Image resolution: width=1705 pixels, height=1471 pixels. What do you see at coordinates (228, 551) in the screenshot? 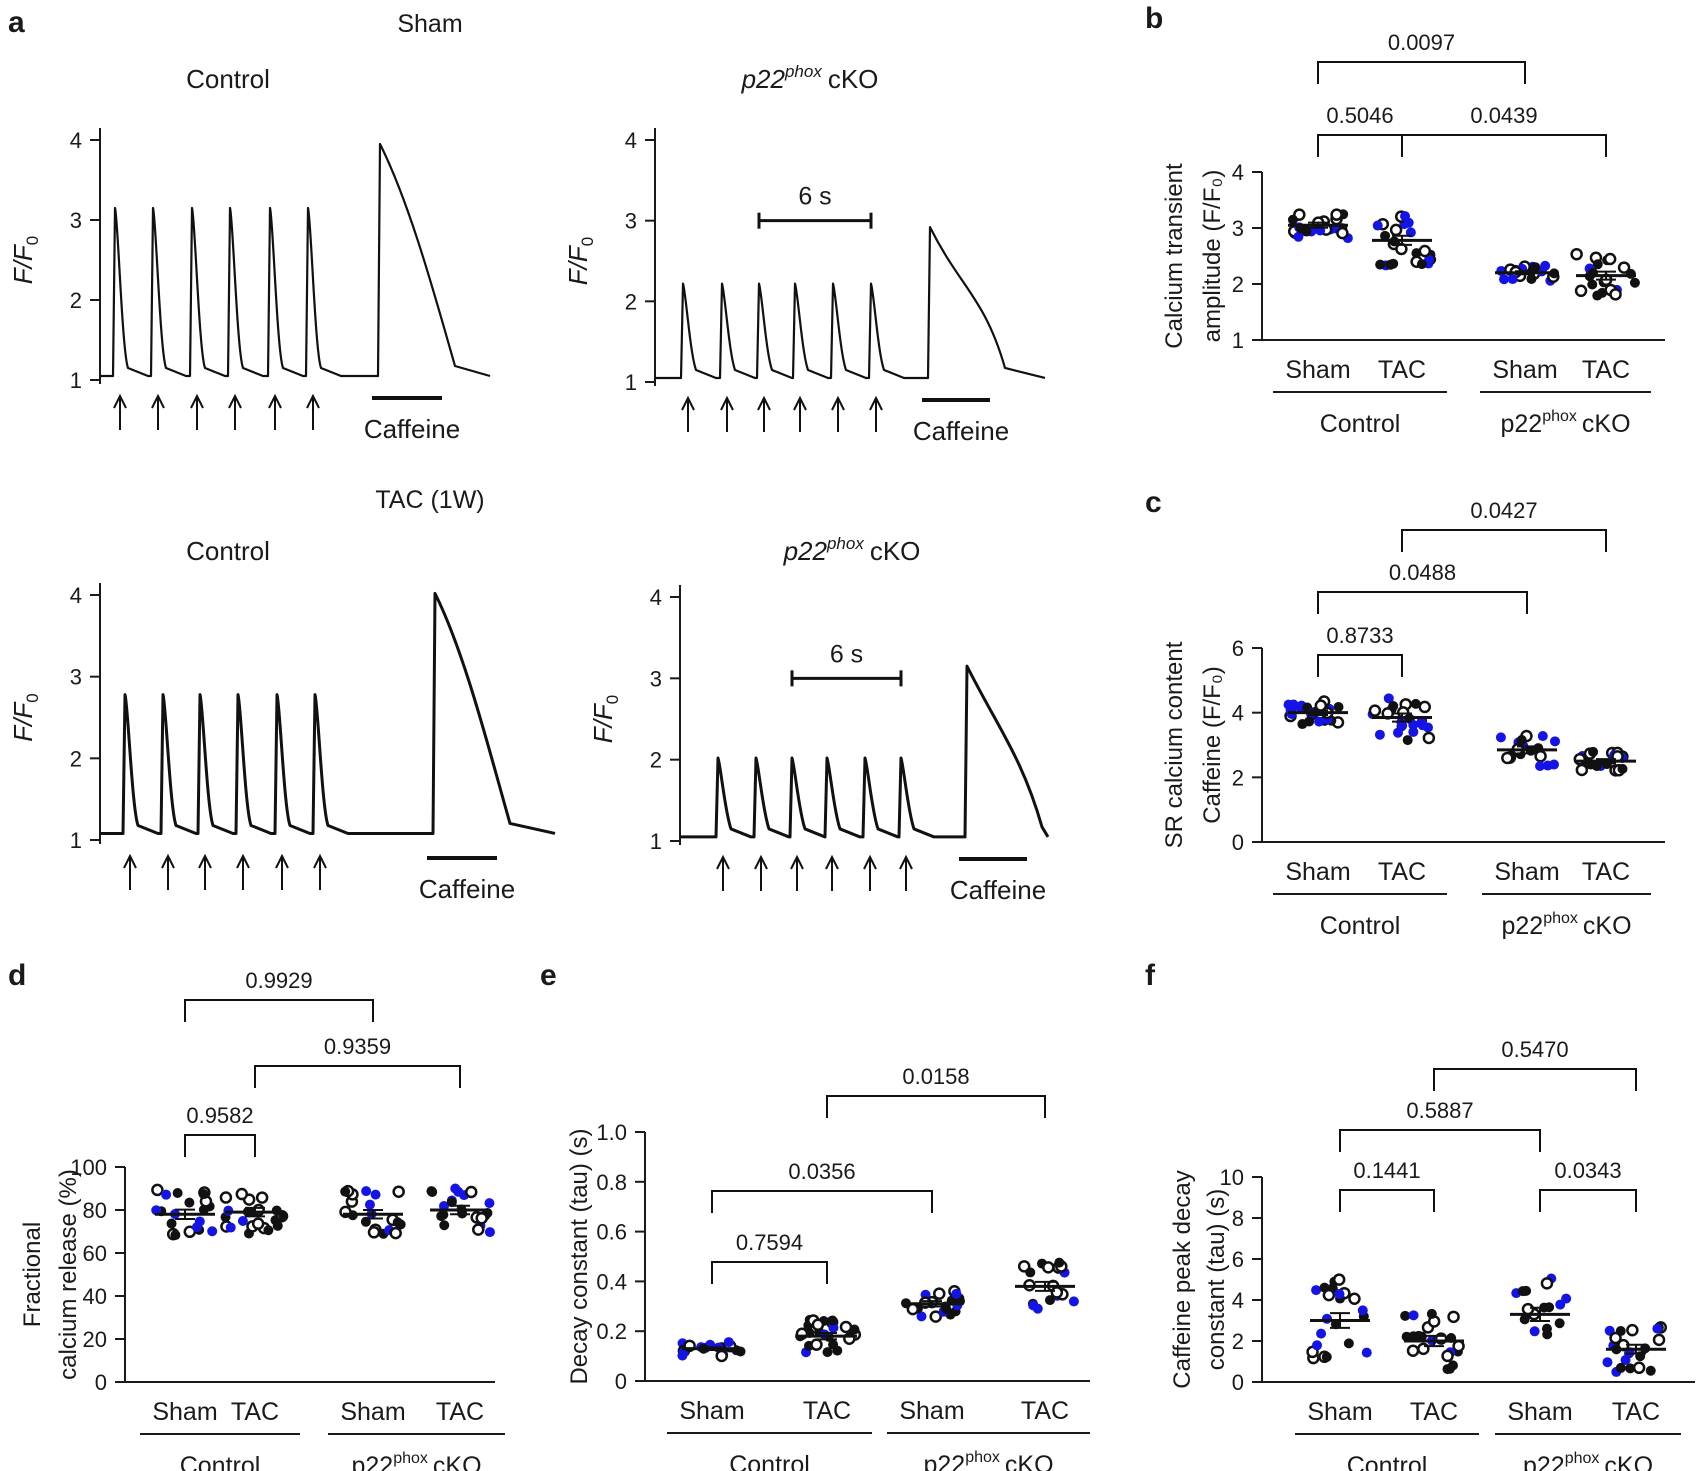
I see `trace-title-tac-control: Control` at bounding box center [228, 551].